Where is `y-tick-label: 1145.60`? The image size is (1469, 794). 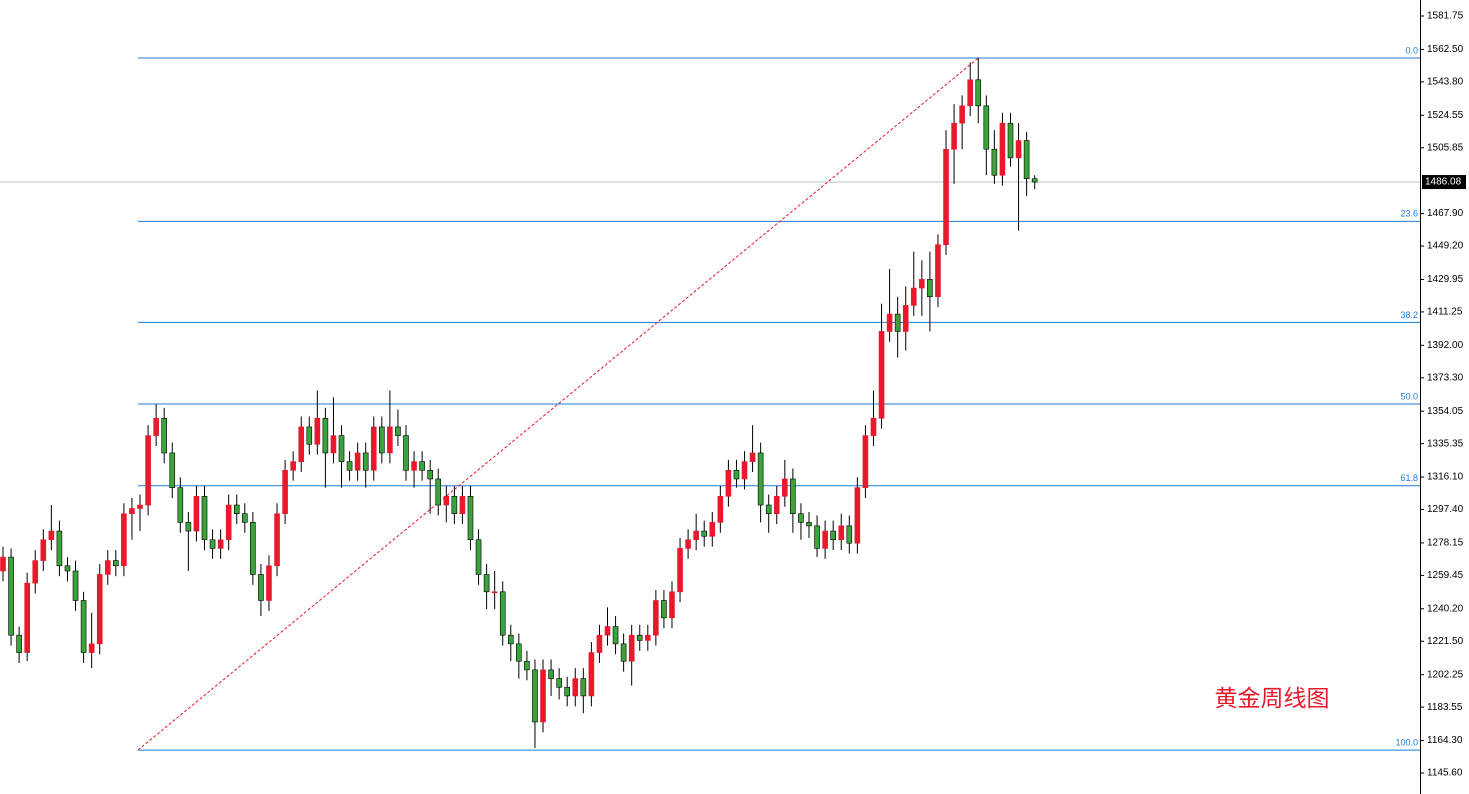
y-tick-label: 1145.60 is located at coordinates (1445, 773).